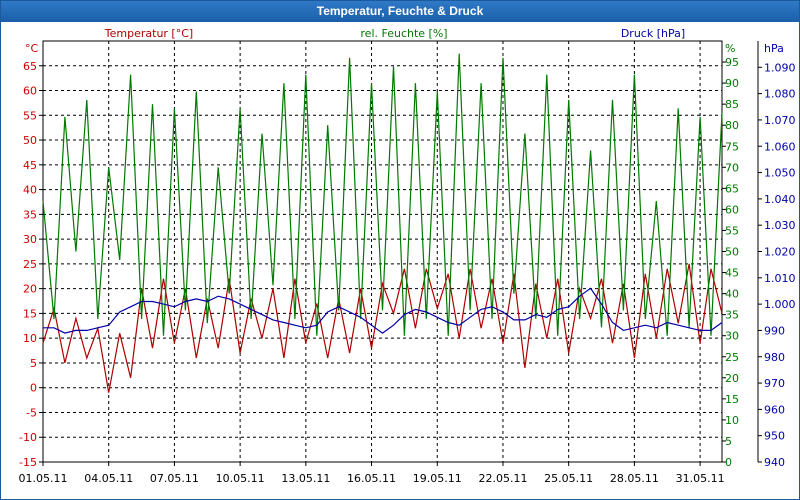 The height and width of the screenshot is (500, 800). Describe the element at coordinates (780, 67) in the screenshot. I see `pressure-tick-label: 1.090` at that location.